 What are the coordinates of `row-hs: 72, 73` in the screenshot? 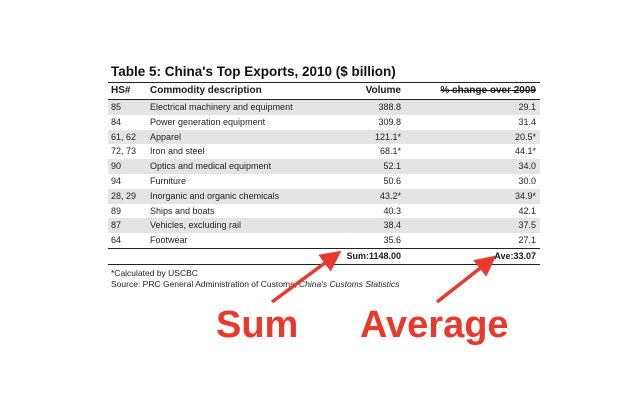 It's located at (124, 151).